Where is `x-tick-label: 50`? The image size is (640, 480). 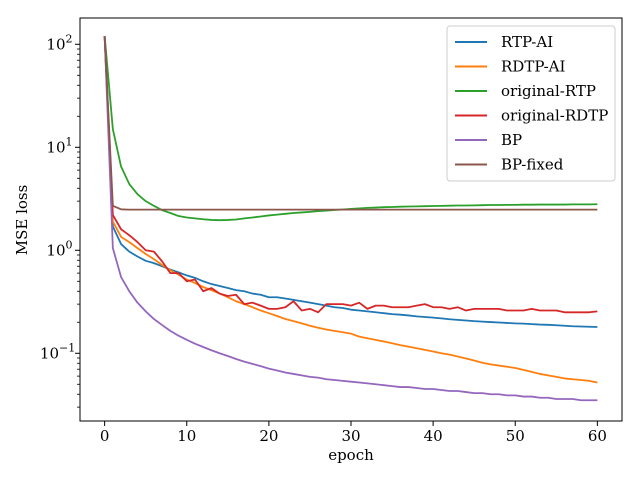 x-tick-label: 50 is located at coordinates (515, 436).